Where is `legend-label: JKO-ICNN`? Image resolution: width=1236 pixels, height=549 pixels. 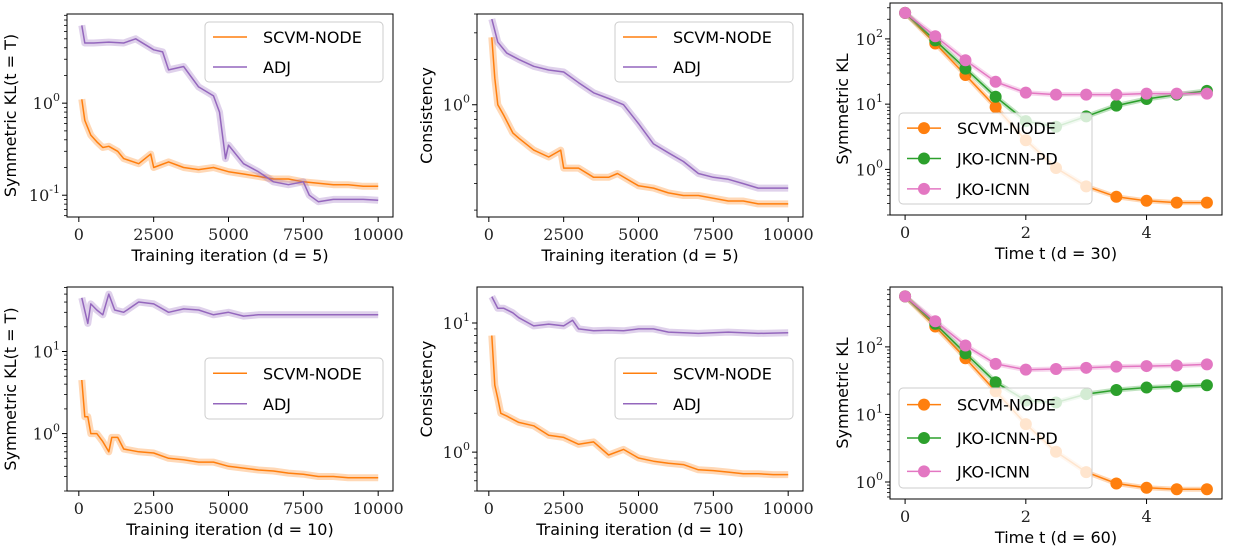 legend-label: JKO-ICNN is located at coordinates (993, 471).